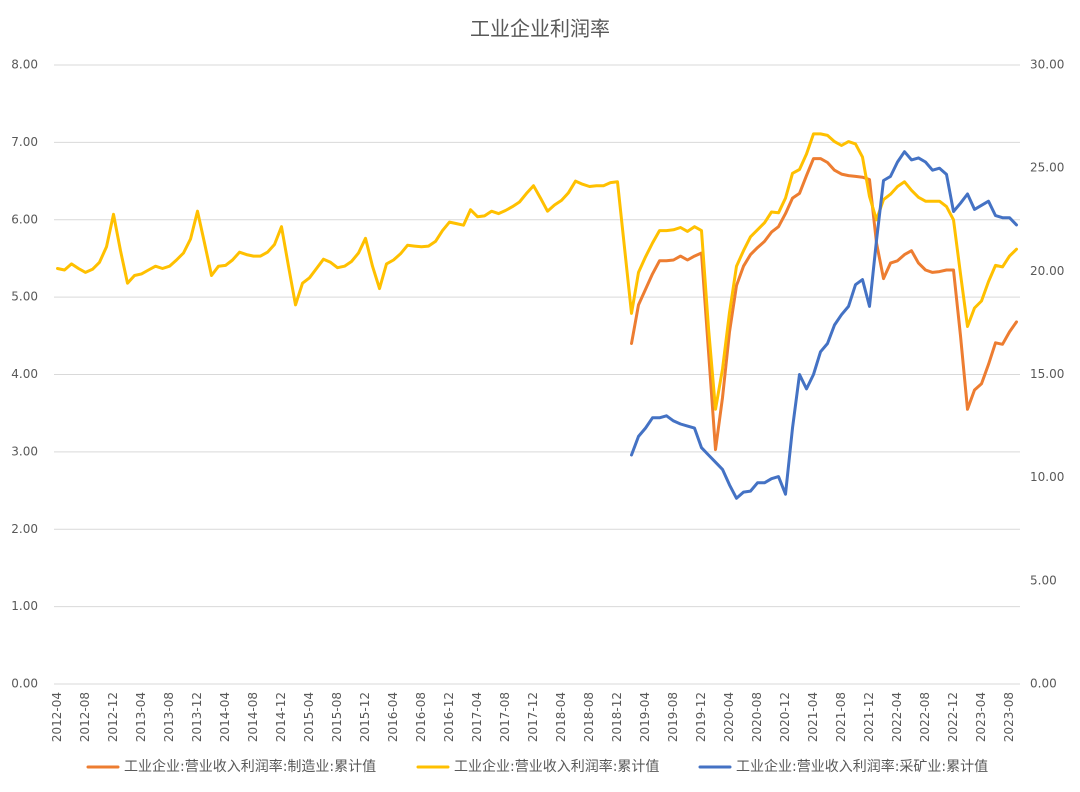 The height and width of the screenshot is (792, 1080). Describe the element at coordinates (197, 717) in the screenshot. I see `x-tick-label: 2013-12` at that location.